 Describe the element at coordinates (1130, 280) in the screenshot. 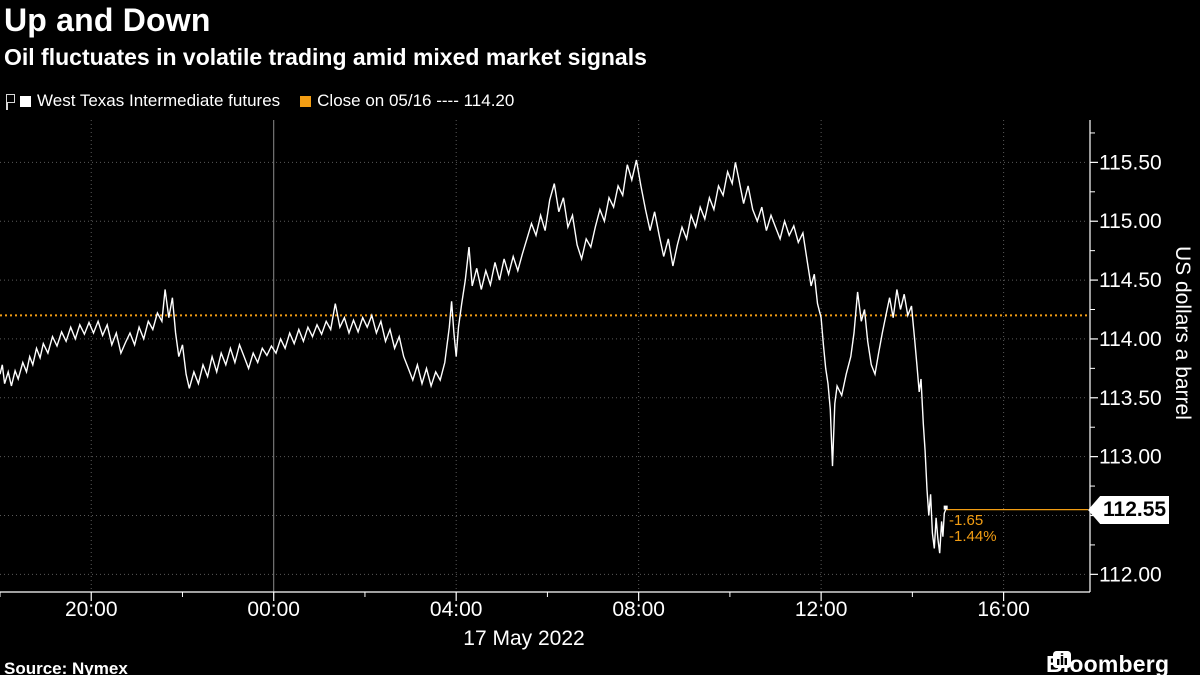

I see `y-tick-label: 114.50` at that location.